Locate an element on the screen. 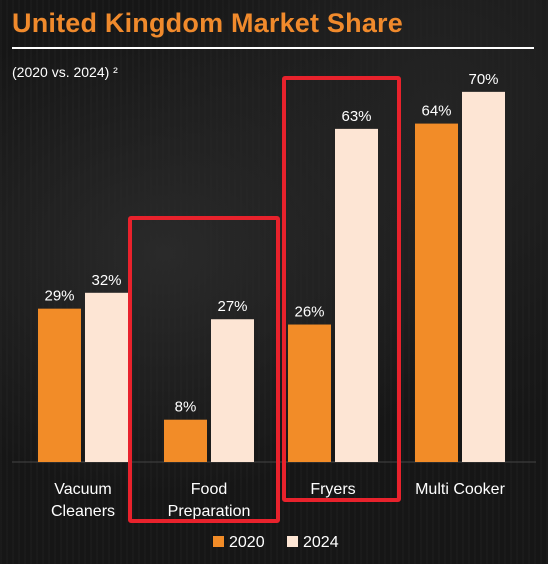 The width and height of the screenshot is (548, 564). legend-label-2020: 2020 is located at coordinates (247, 542).